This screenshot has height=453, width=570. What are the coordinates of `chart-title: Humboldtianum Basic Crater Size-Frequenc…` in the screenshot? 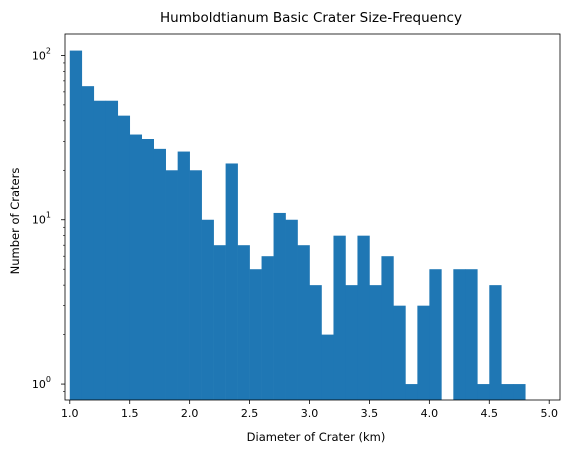 It's located at (311, 18).